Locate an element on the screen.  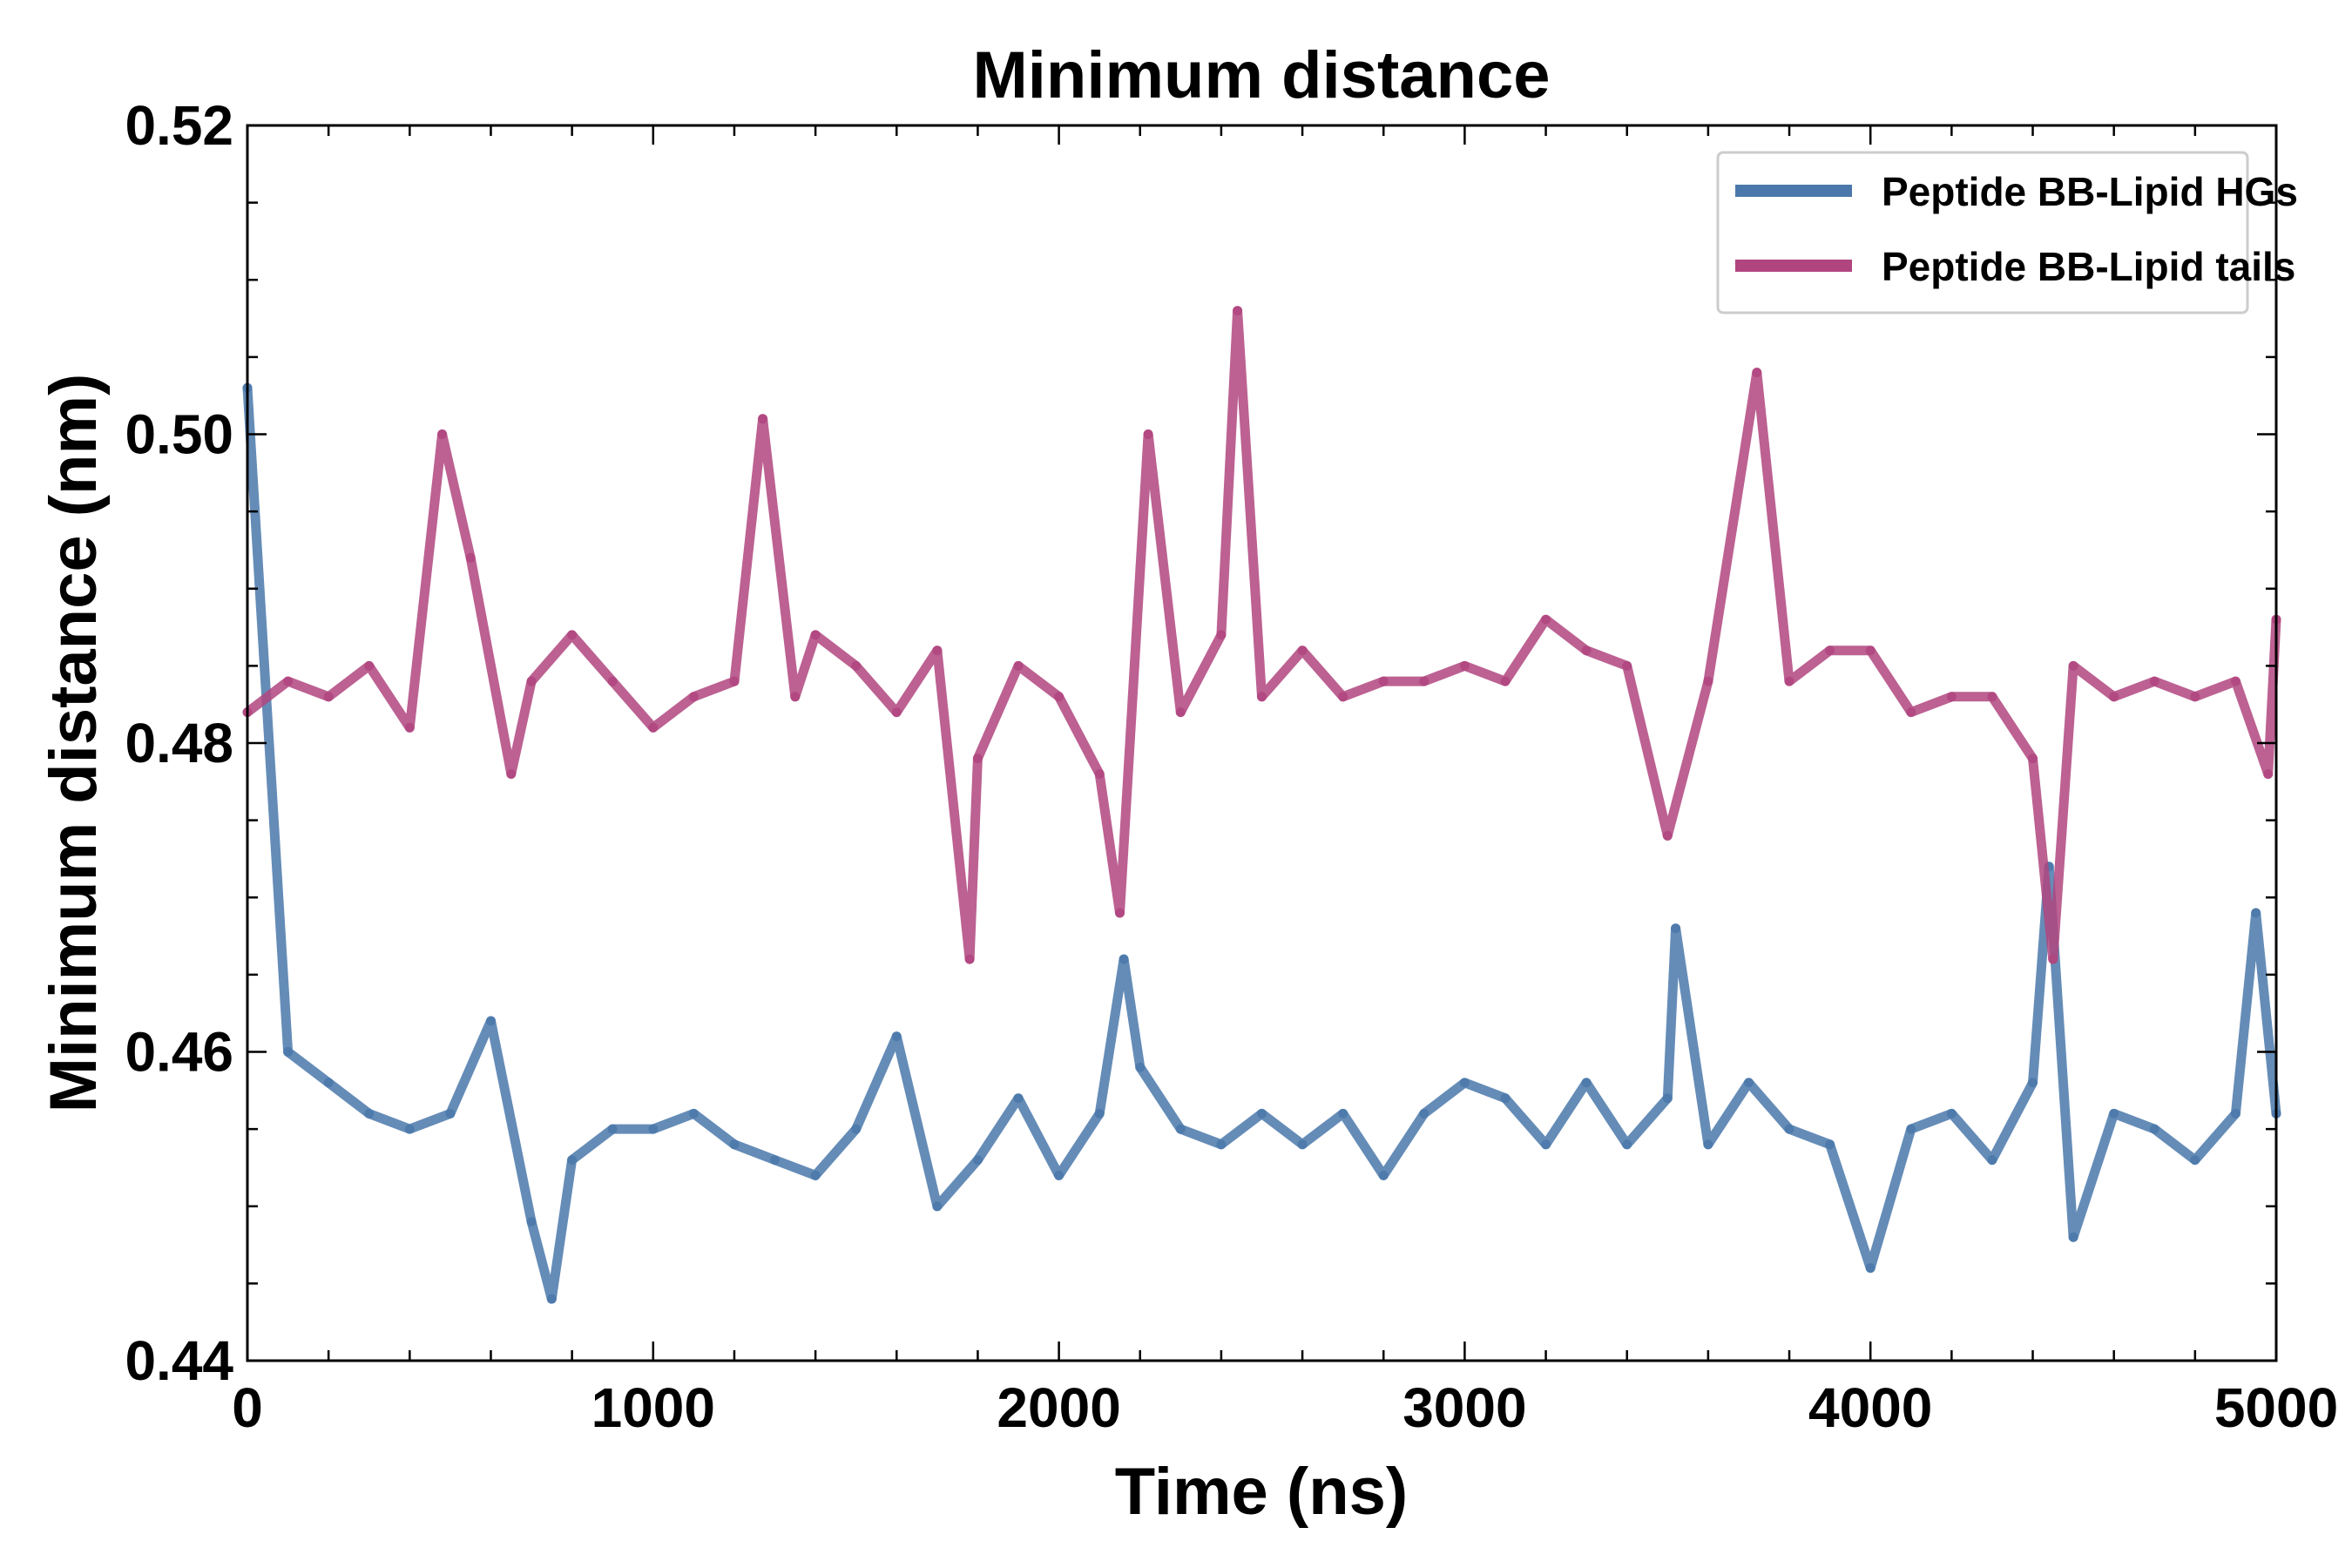
x-axis-label: Time (ns) is located at coordinates (1261, 1492).